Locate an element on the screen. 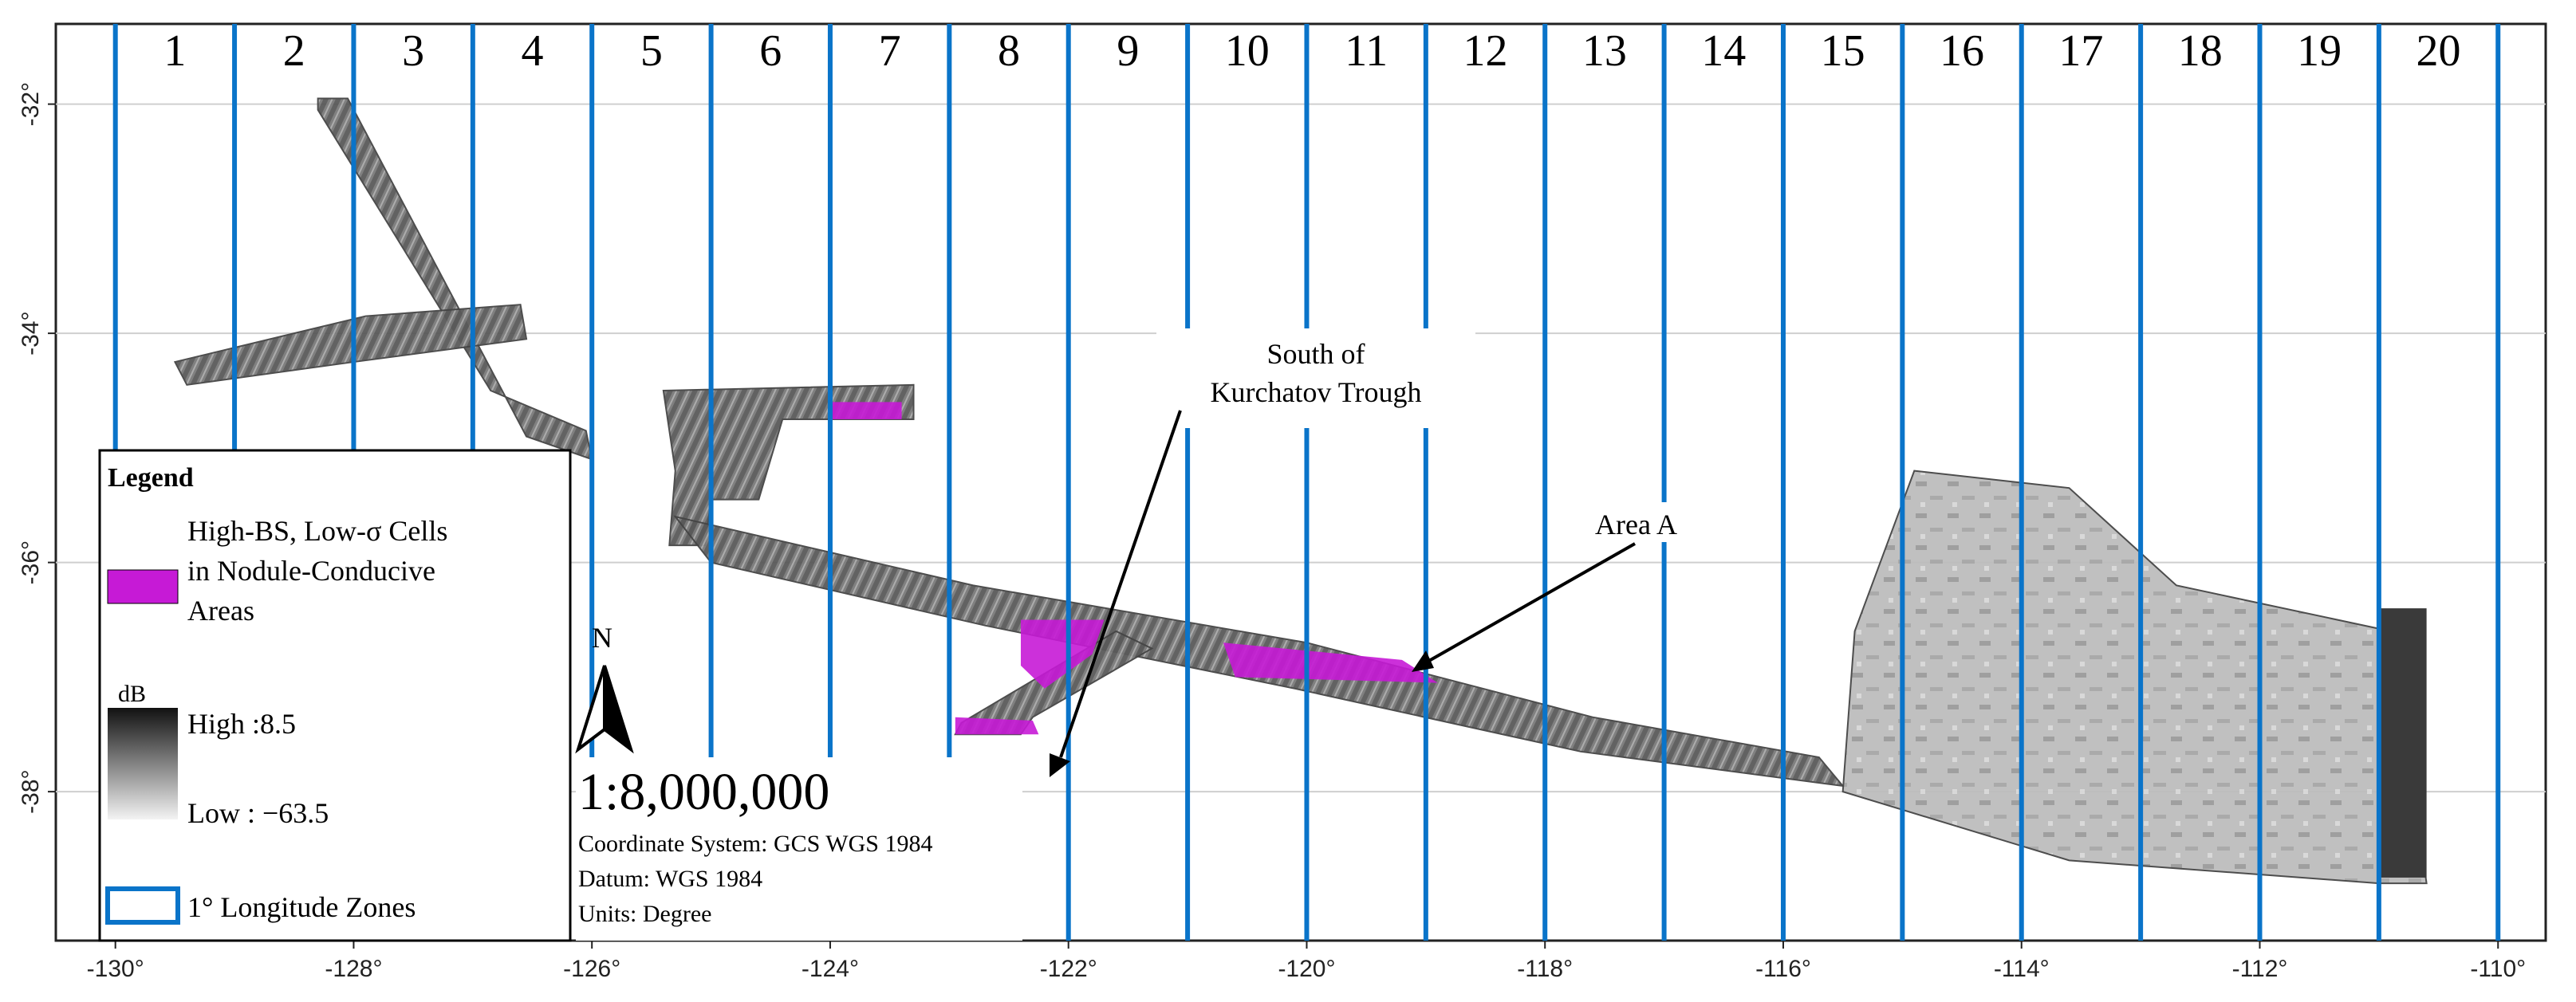 Image resolution: width=2576 pixels, height=1002 pixels. units-text: Units: Degree is located at coordinates (644, 914).